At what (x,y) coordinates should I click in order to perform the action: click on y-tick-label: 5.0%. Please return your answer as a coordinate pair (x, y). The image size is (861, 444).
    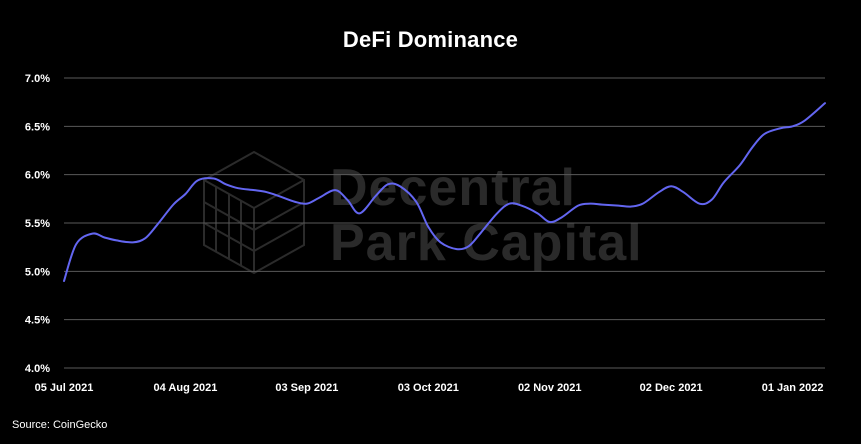
    Looking at the image, I should click on (37, 272).